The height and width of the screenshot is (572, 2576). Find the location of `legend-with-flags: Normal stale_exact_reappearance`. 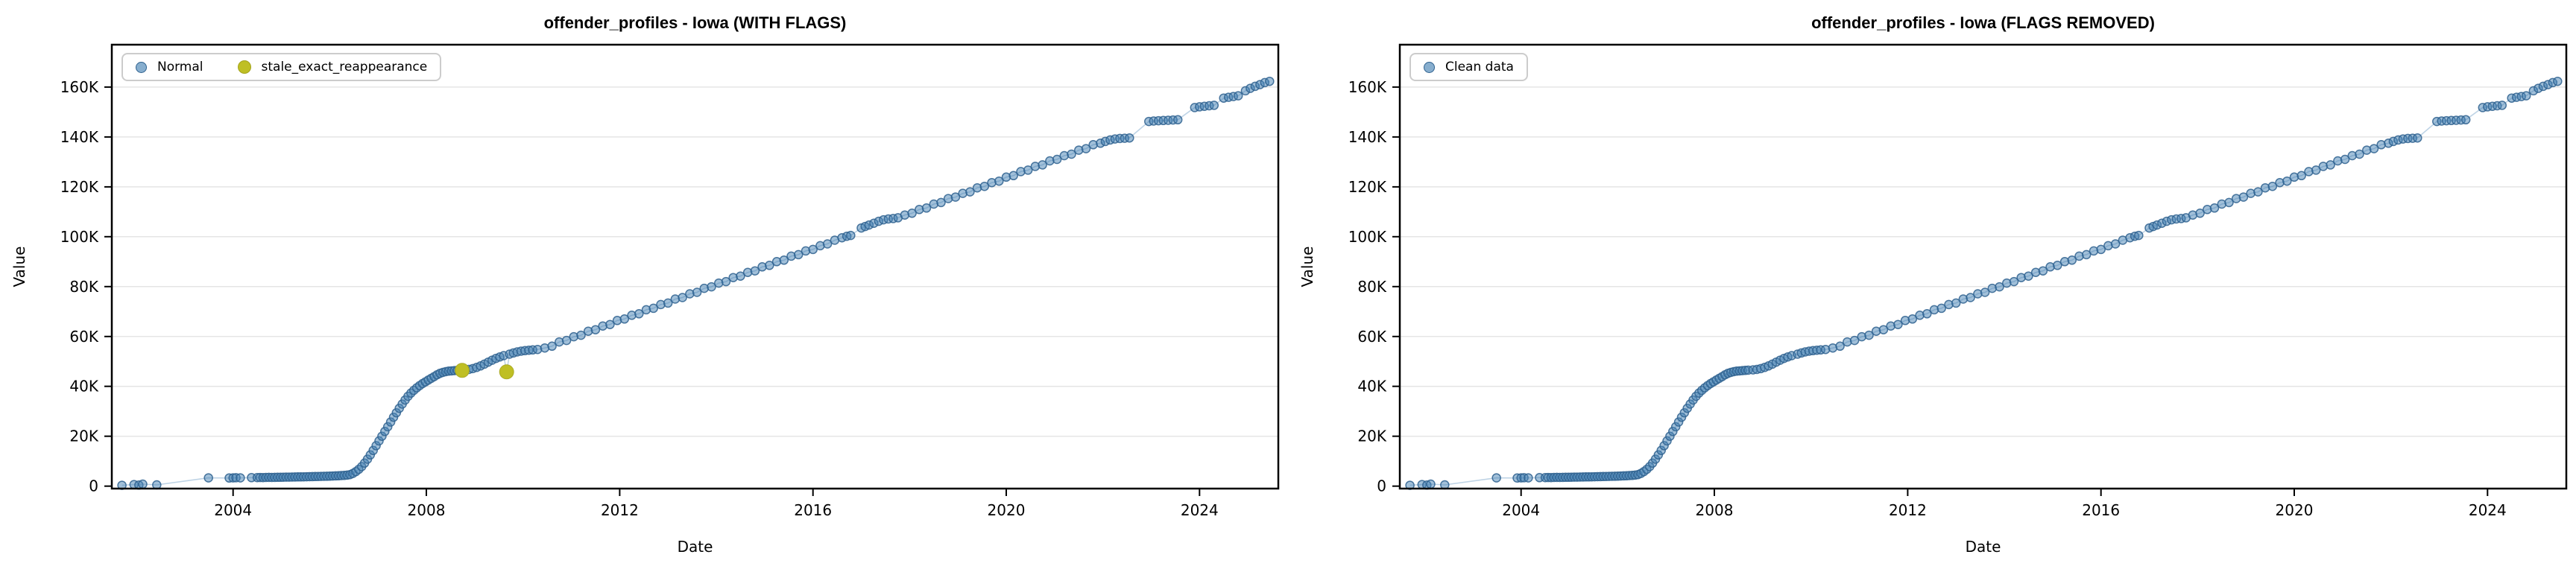

legend-with-flags: Normal stale_exact_reappearance is located at coordinates (282, 67).